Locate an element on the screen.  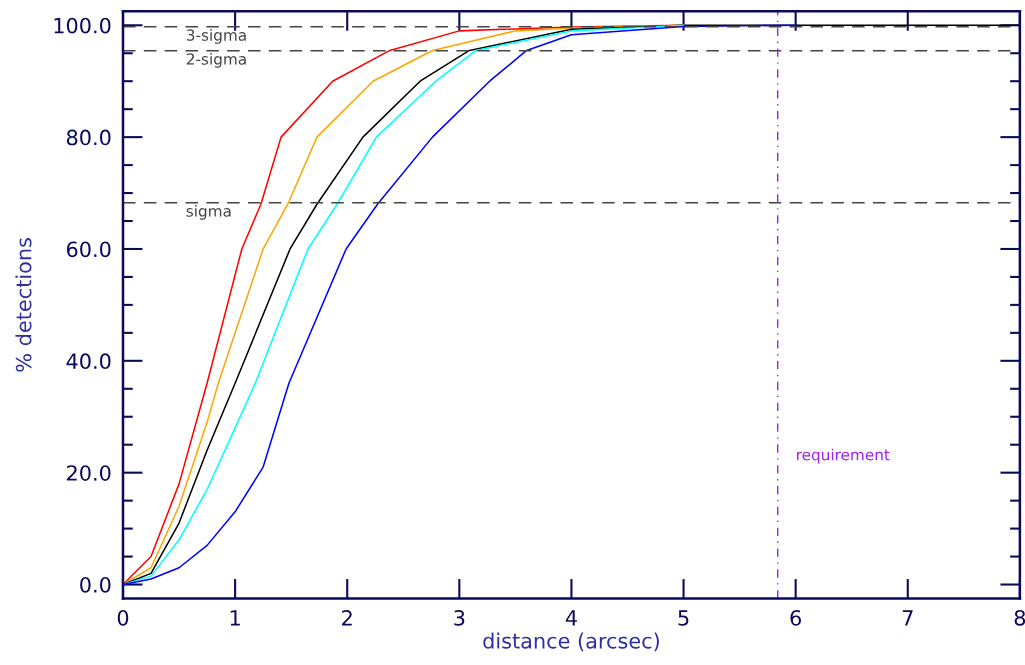
ref-line-label: requirement is located at coordinates (843, 456).